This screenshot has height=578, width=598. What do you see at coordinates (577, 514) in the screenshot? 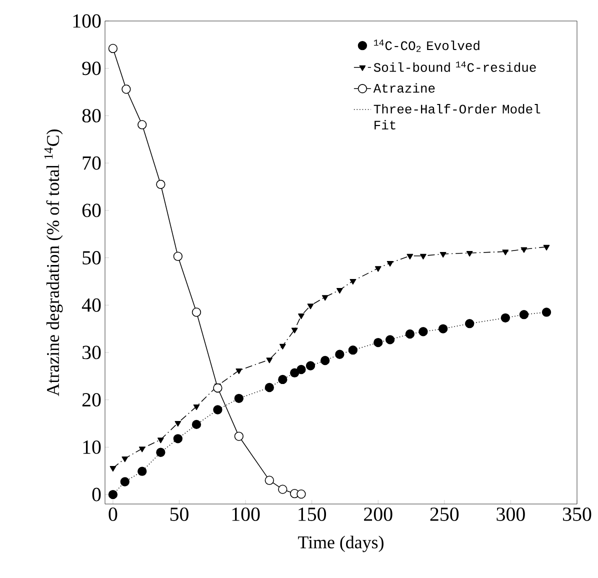
I see `x-tick-label: 350` at bounding box center [577, 514].